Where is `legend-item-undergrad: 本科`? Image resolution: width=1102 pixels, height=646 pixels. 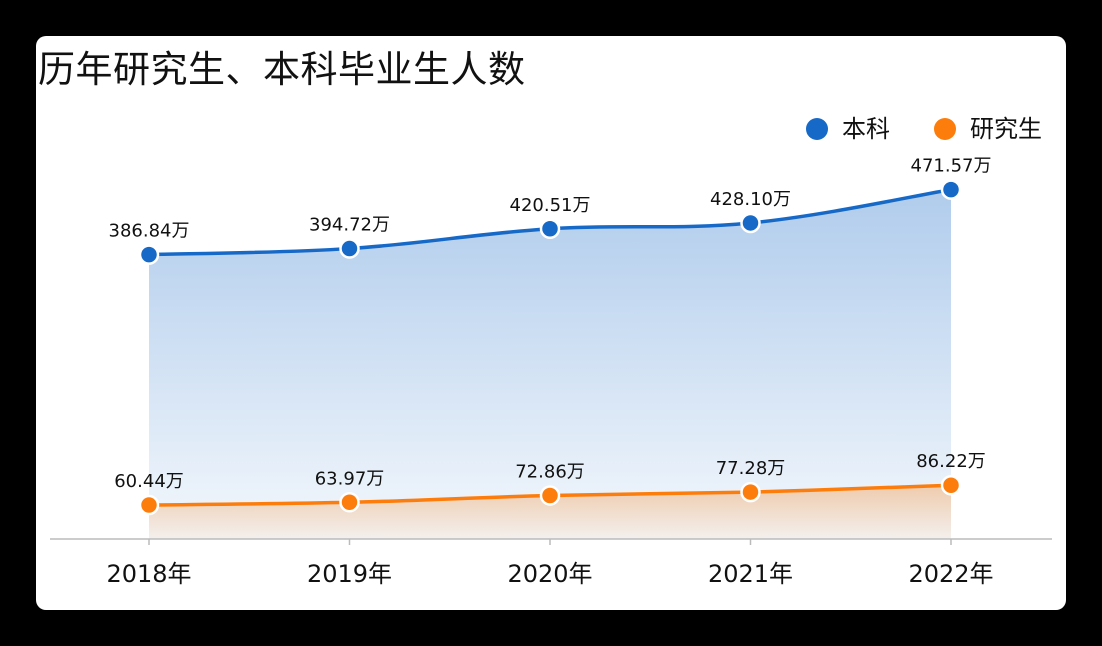 legend-item-undergrad: 本科 is located at coordinates (848, 129).